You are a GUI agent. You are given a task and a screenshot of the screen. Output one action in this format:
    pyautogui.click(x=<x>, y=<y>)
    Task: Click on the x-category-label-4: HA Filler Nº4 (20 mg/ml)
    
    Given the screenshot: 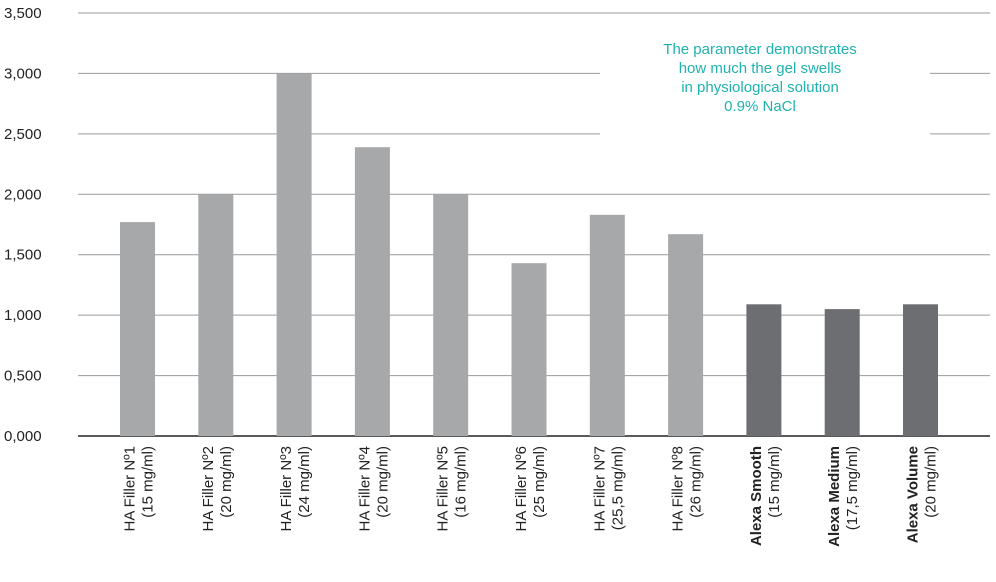 What is the action you would take?
    pyautogui.click(x=373, y=489)
    